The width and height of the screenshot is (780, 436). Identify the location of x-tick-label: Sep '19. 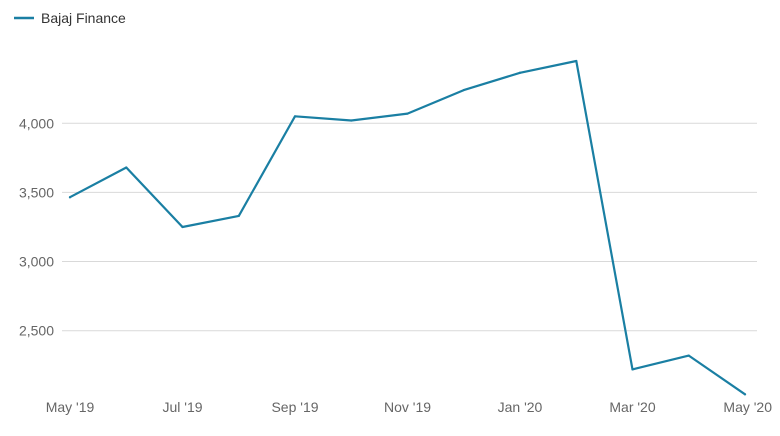
(294, 407).